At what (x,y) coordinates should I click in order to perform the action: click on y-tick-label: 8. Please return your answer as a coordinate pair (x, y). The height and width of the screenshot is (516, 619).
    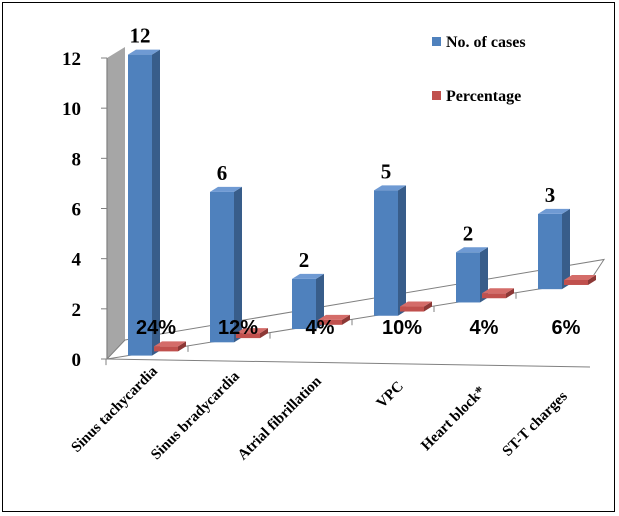
    Looking at the image, I should click on (77, 159).